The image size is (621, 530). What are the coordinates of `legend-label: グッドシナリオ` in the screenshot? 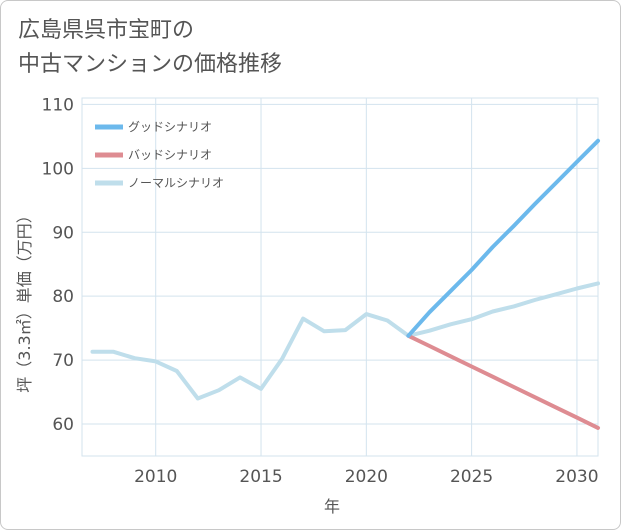 It's located at (170, 127).